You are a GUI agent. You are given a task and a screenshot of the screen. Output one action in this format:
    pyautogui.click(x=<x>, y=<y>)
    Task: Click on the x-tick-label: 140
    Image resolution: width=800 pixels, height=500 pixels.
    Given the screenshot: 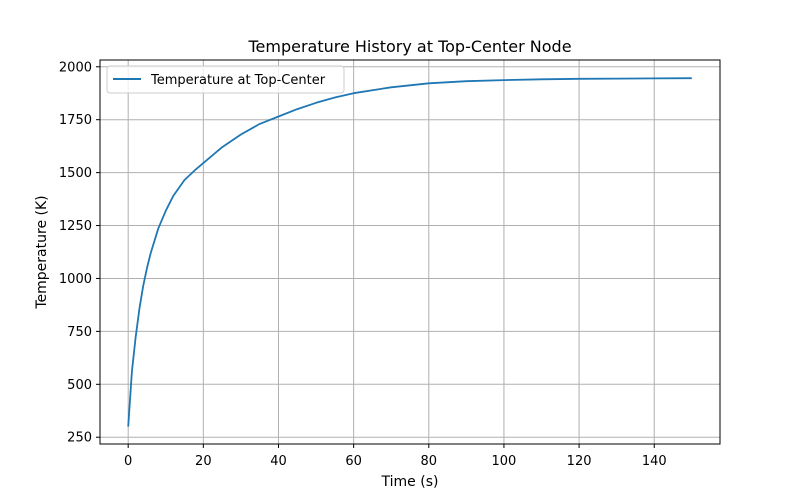 What is the action you would take?
    pyautogui.click(x=654, y=461)
    